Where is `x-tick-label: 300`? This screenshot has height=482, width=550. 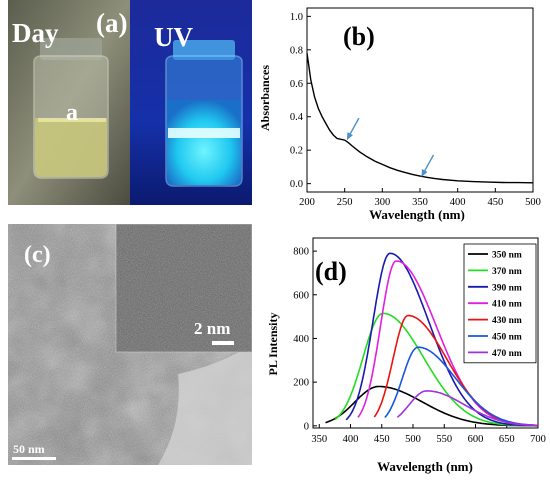
x-tick-label: 300 is located at coordinates (382, 202).